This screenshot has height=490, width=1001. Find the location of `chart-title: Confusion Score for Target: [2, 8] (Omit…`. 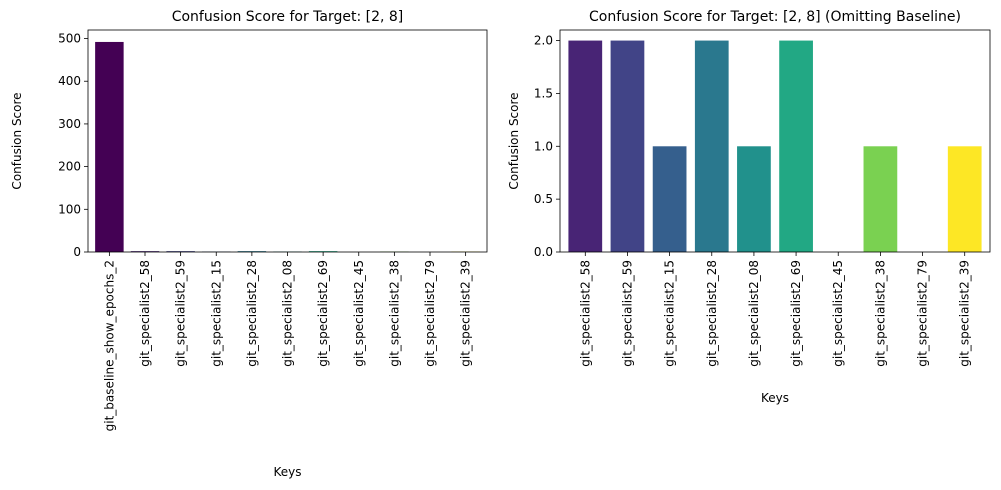

chart-title: Confusion Score for Target: [2, 8] (Omit… is located at coordinates (775, 17).